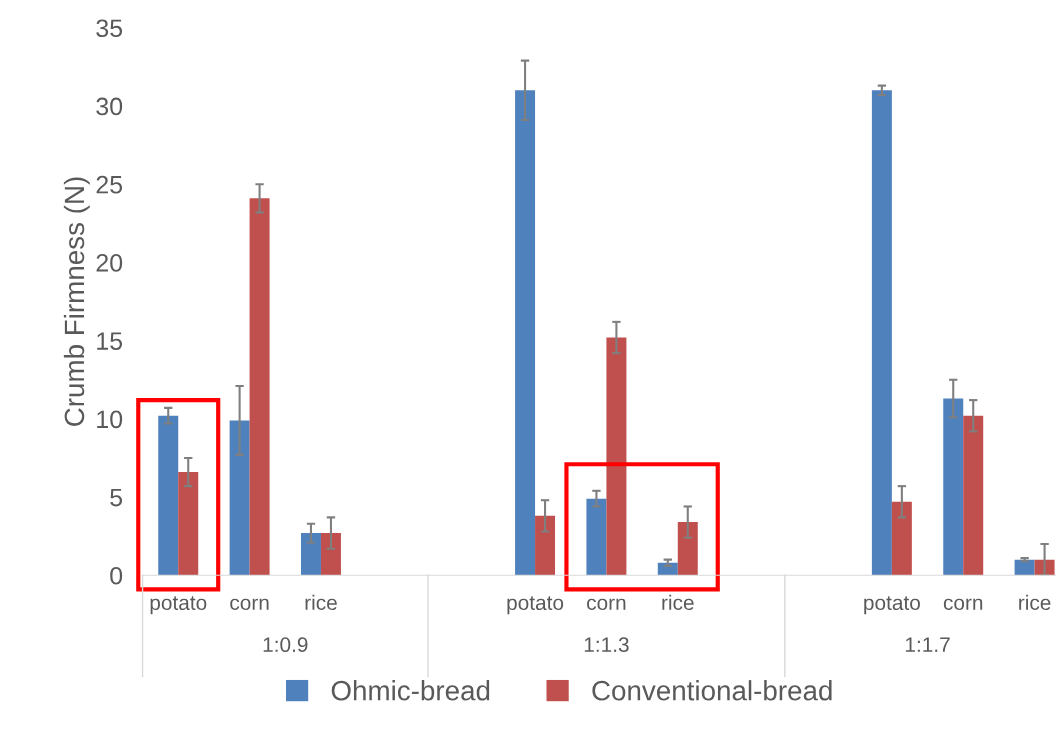  What do you see at coordinates (606, 645) in the screenshot?
I see `text: 1:1.3` at bounding box center [606, 645].